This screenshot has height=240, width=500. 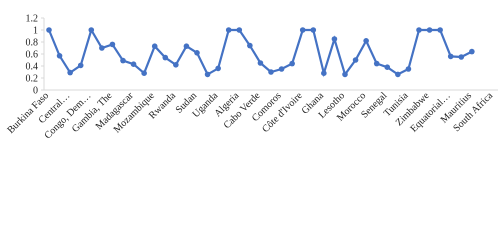 What do you see at coordinates (32, 55) in the screenshot?
I see `y-tick-label: 0.6` at bounding box center [32, 55].